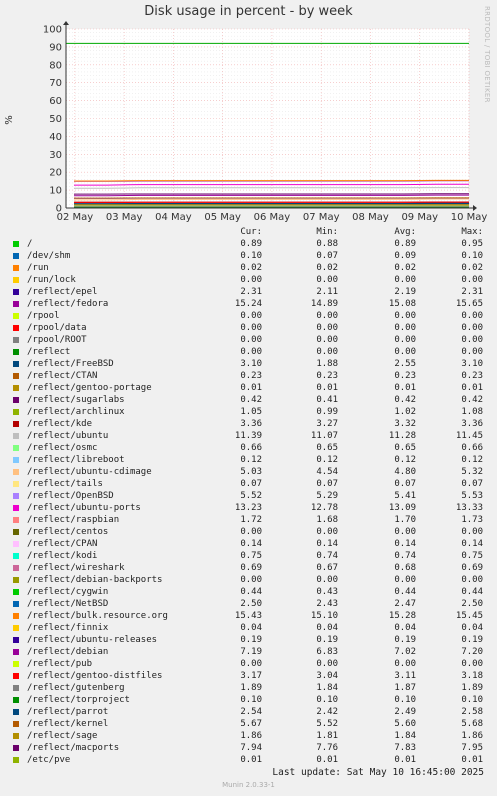 The height and width of the screenshot is (796, 497). Describe the element at coordinates (62, 544) in the screenshot. I see `legend-name: /reflect/CPAN` at that location.